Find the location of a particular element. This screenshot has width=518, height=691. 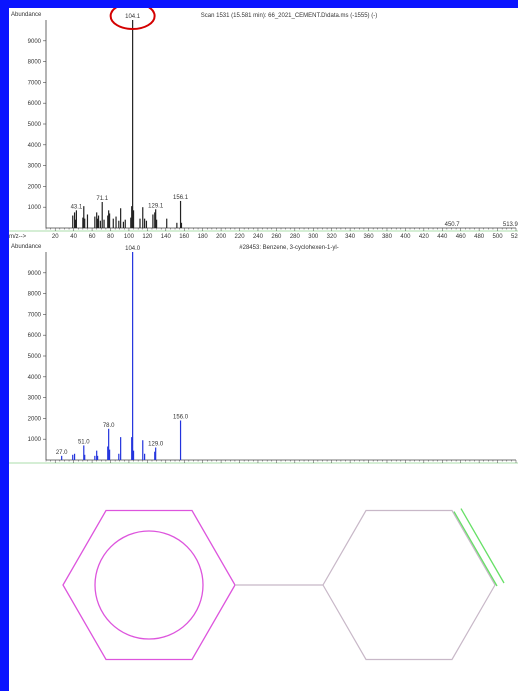

peak-label: 156.1 is located at coordinates (181, 198).